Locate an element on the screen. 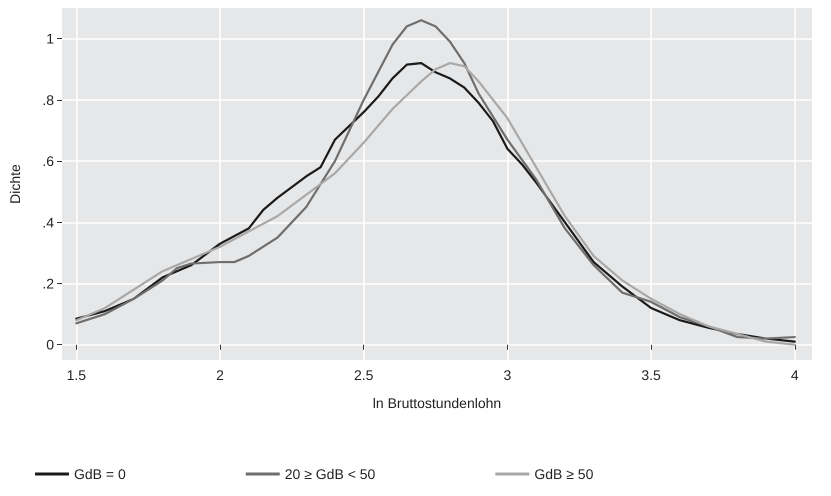 This screenshot has height=496, width=831. y-tick-label: 0 is located at coordinates (50, 344).